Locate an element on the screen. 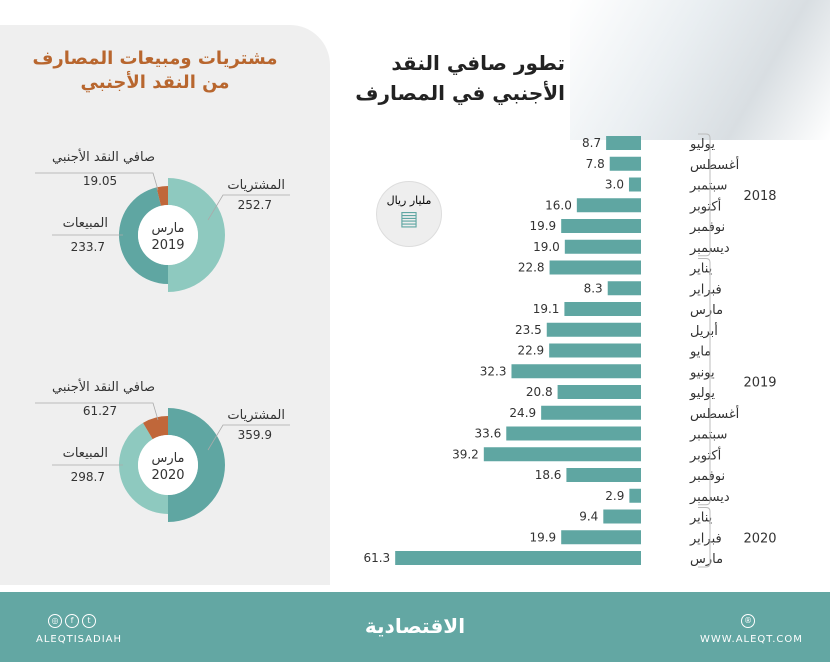 The image size is (830, 662). net-value: 61.27 is located at coordinates (100, 411).